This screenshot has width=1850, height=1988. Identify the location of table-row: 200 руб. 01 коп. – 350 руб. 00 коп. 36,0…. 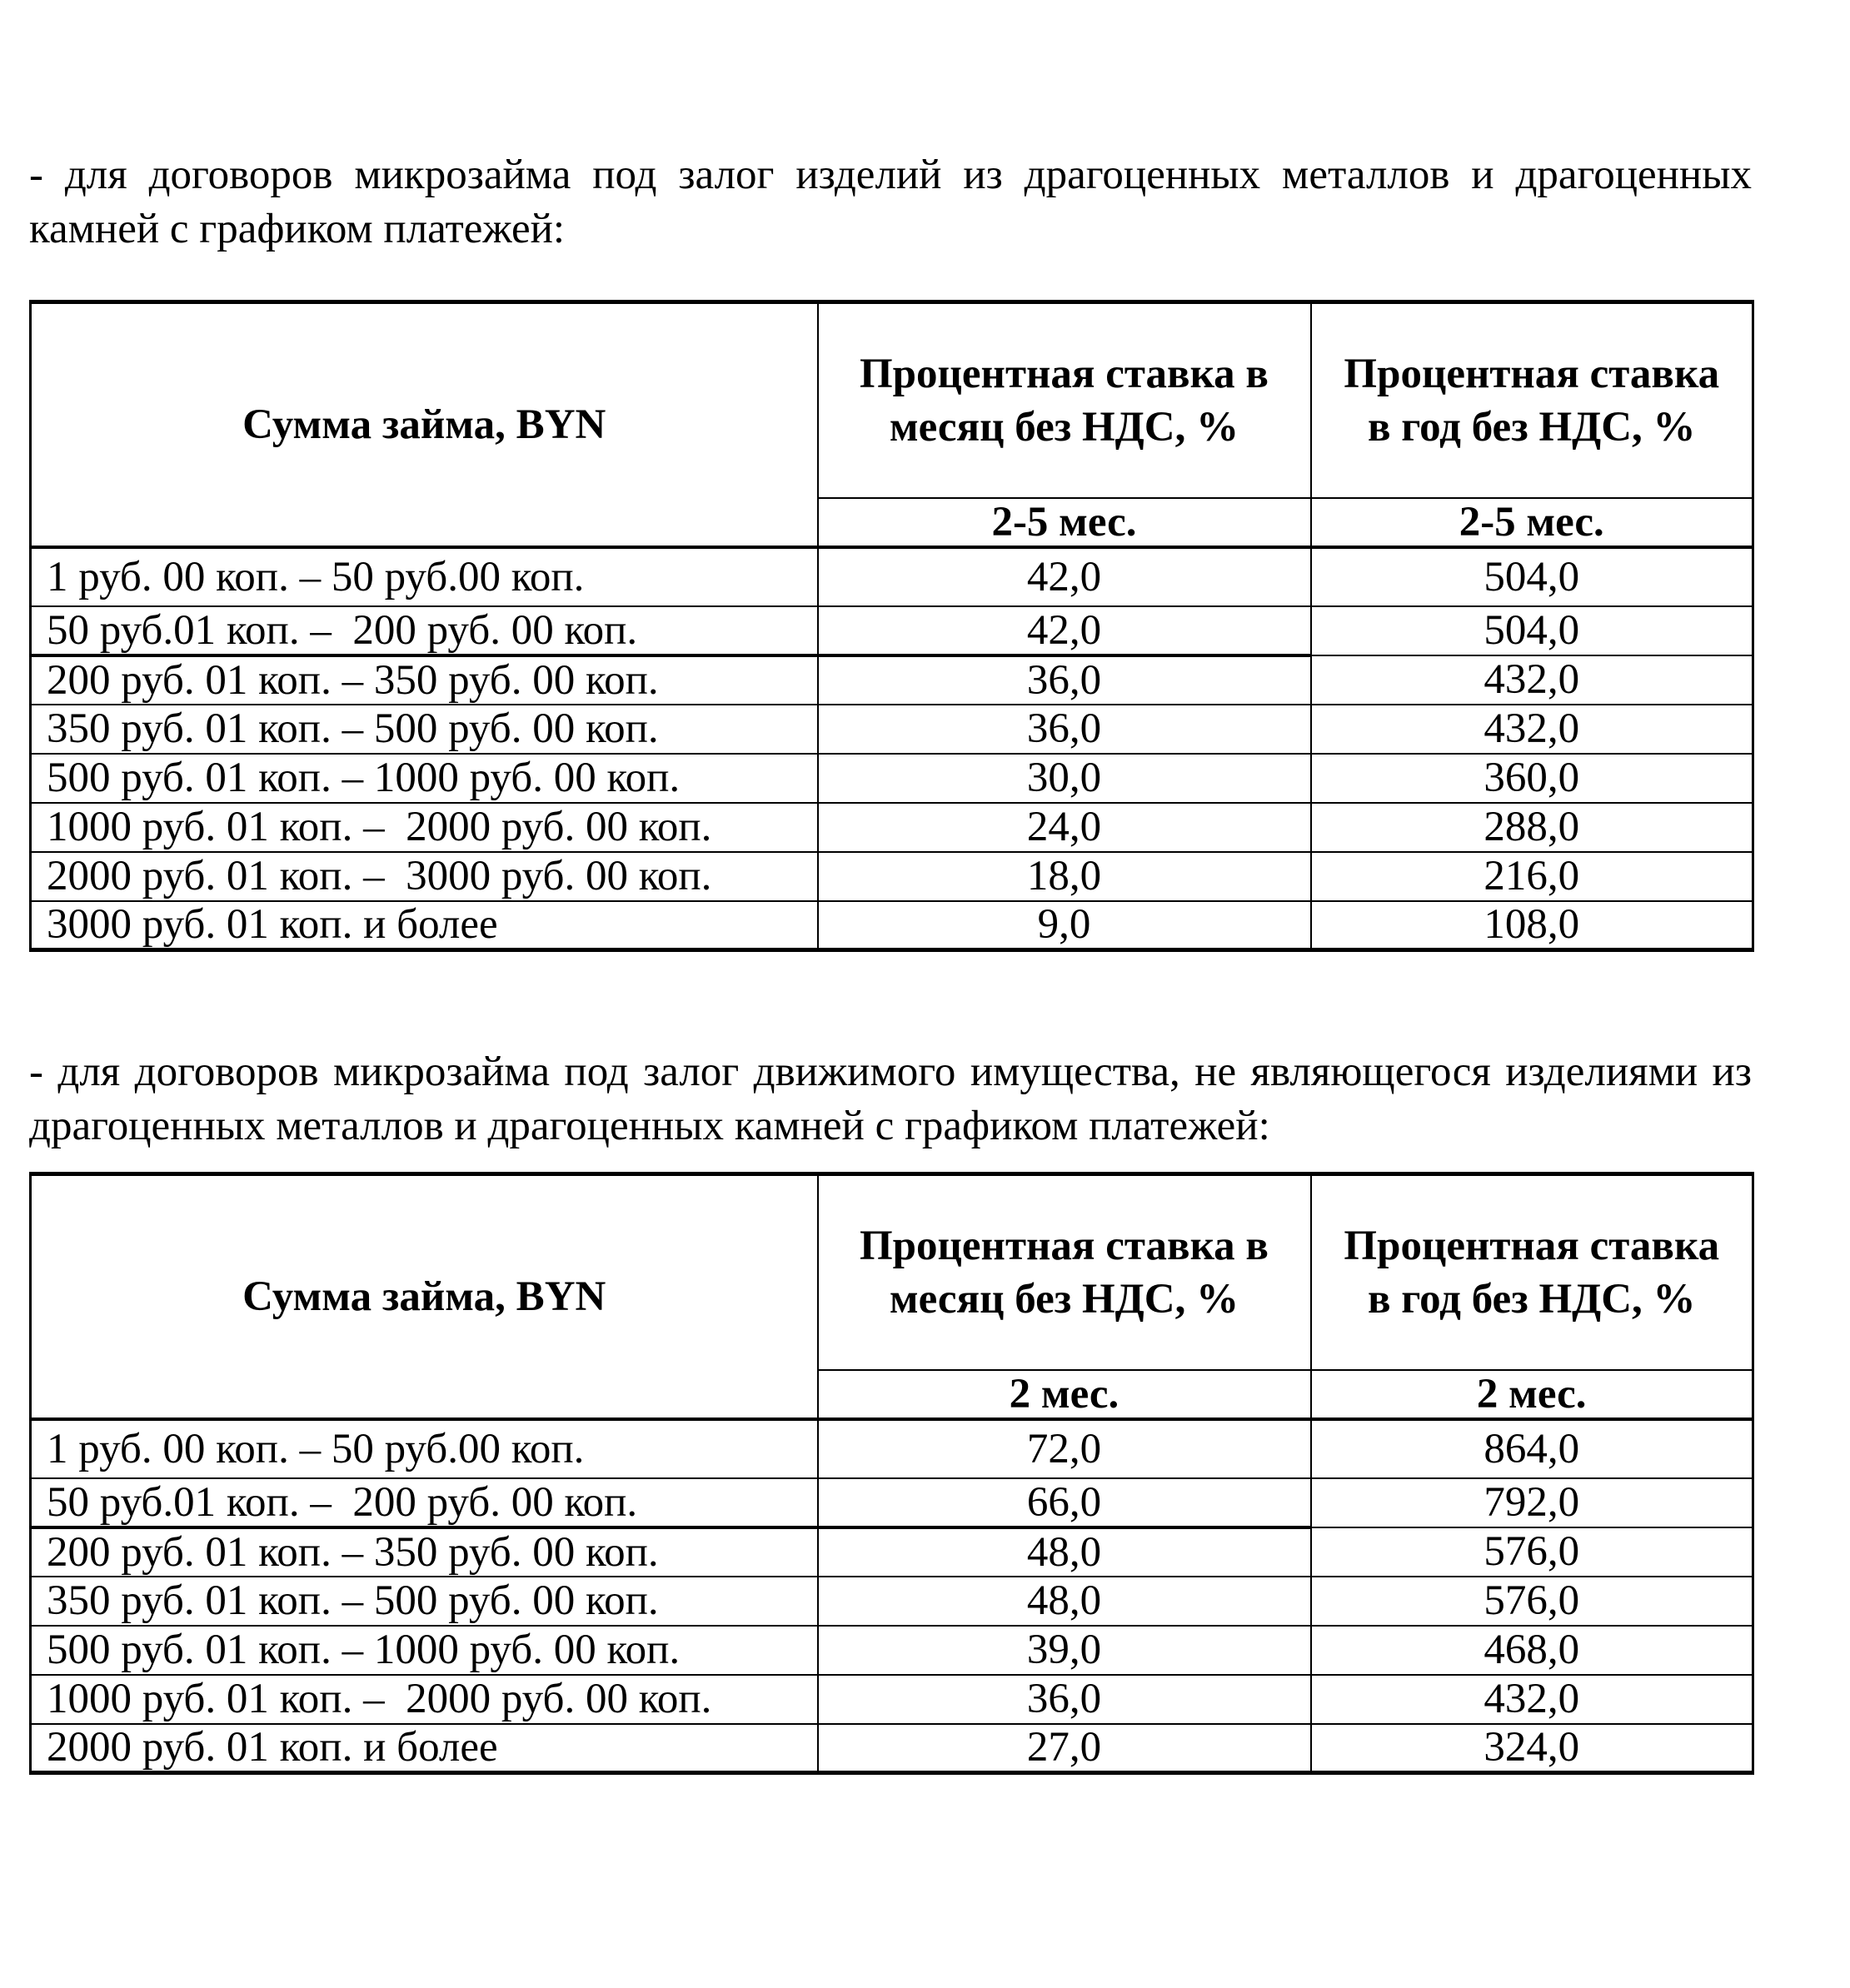
(891, 679).